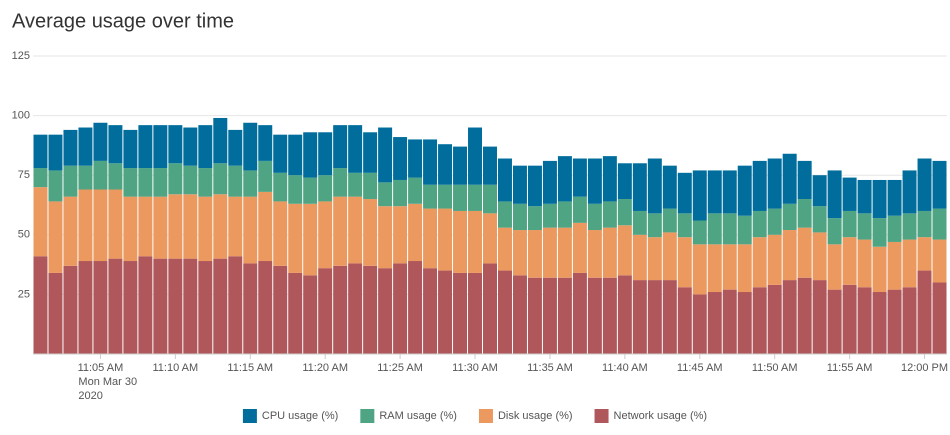  What do you see at coordinates (535, 416) in the screenshot?
I see `legend-label: Disk usage (%)` at bounding box center [535, 416].